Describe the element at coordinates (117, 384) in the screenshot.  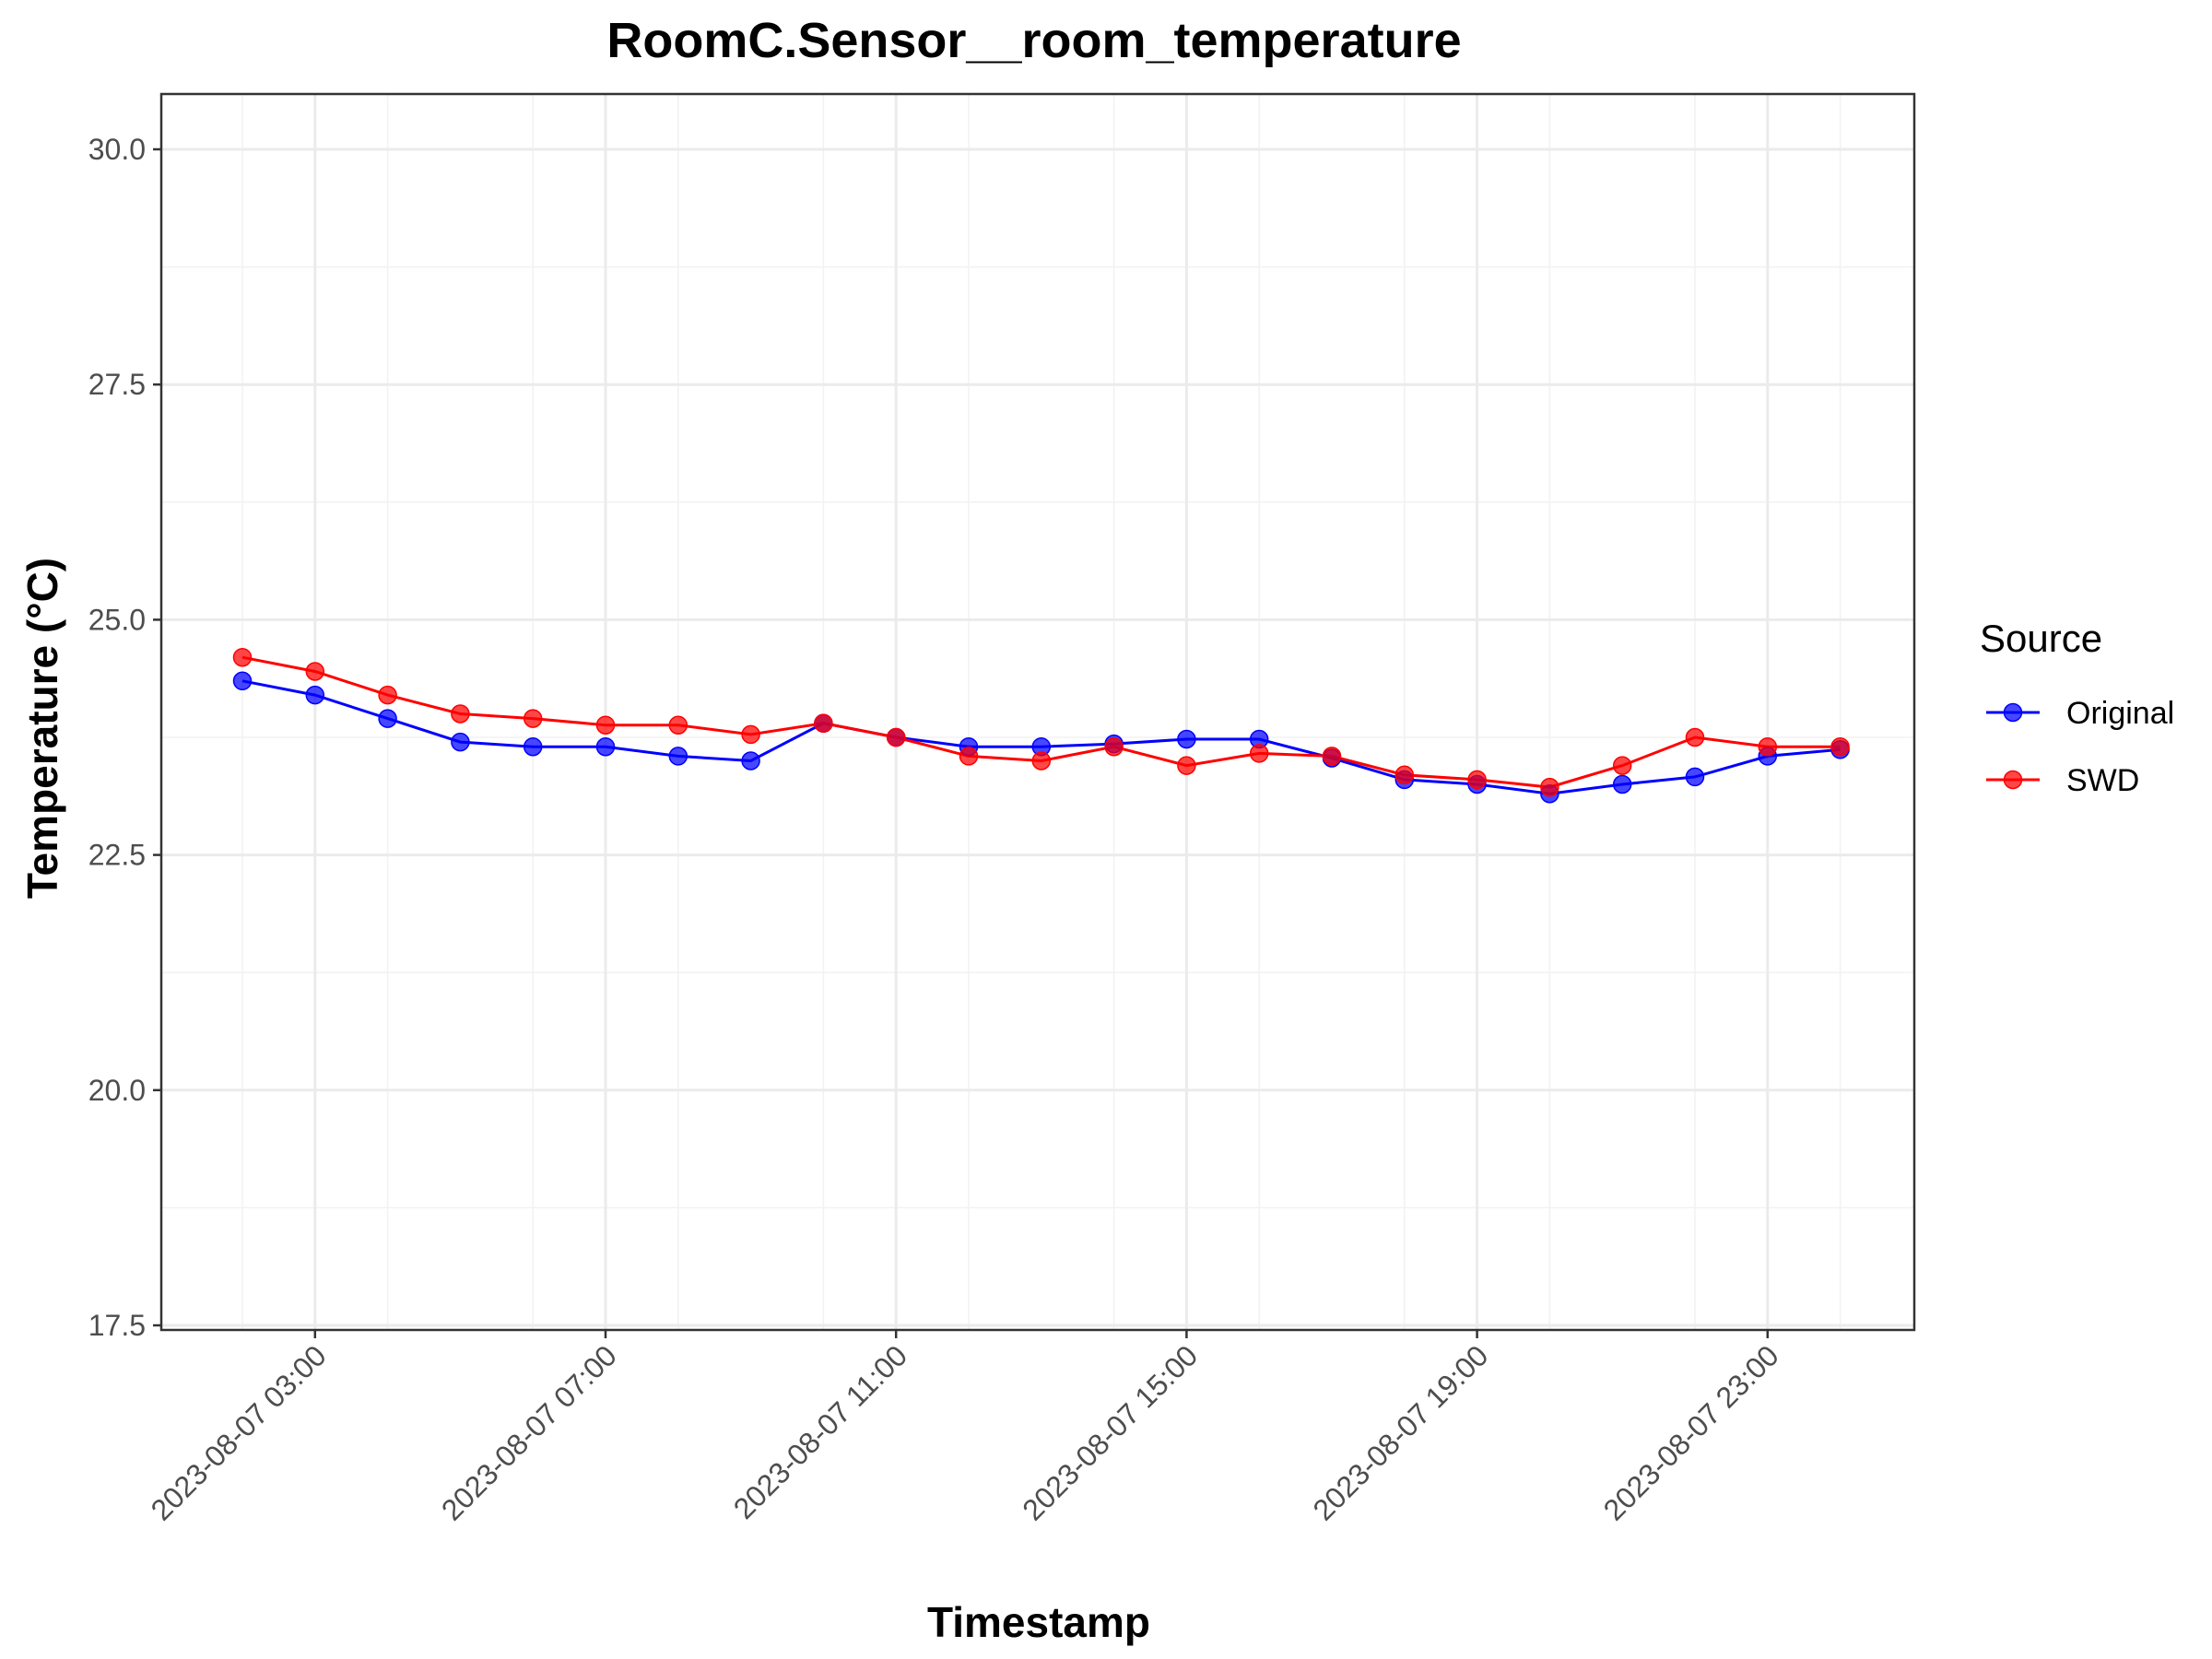
I see `y-tick-label: 27.5` at that location.